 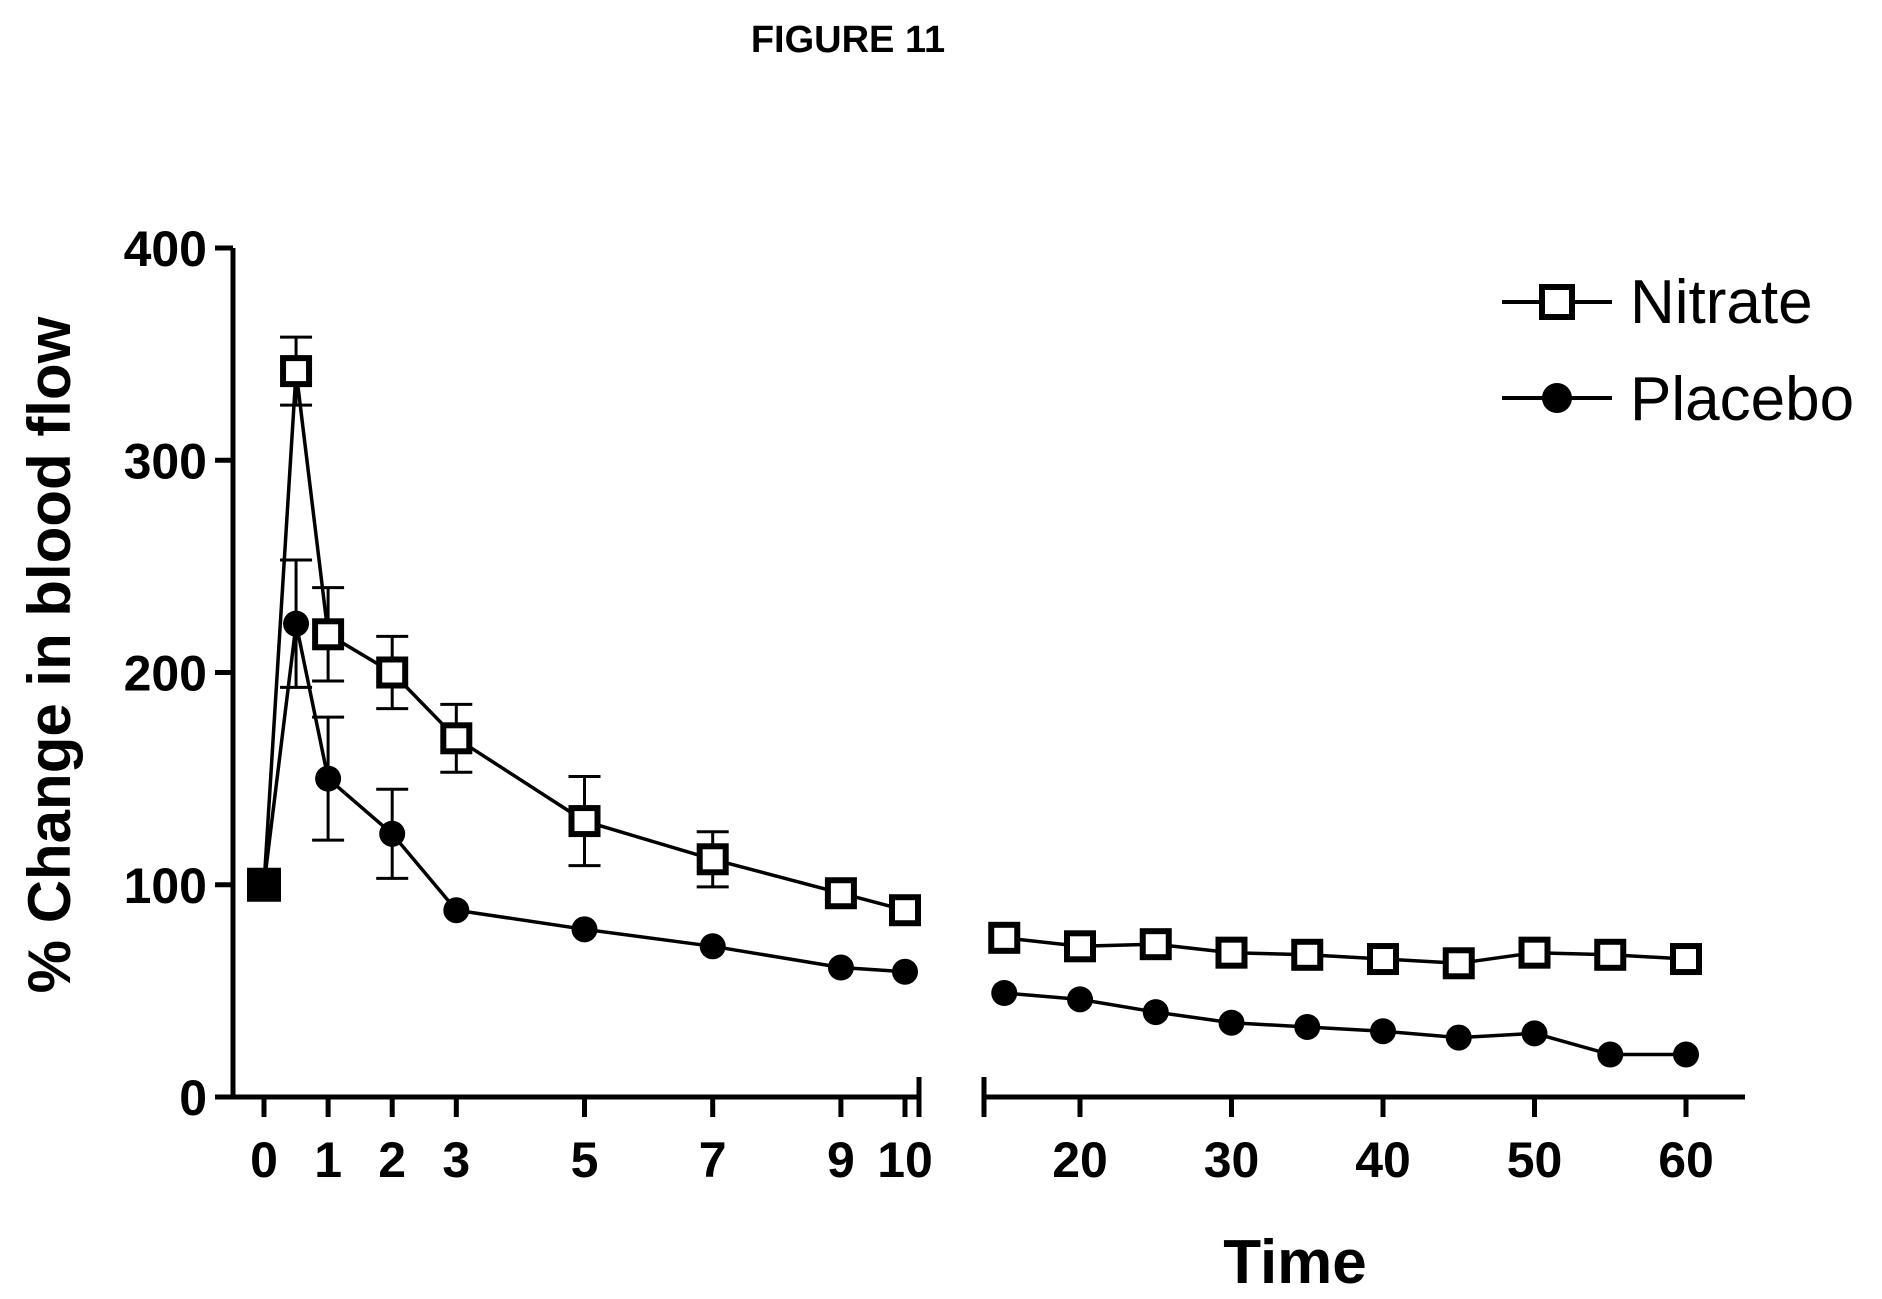 What do you see at coordinates (1686, 1160) in the screenshot?
I see `x-tick-label: 60` at bounding box center [1686, 1160].